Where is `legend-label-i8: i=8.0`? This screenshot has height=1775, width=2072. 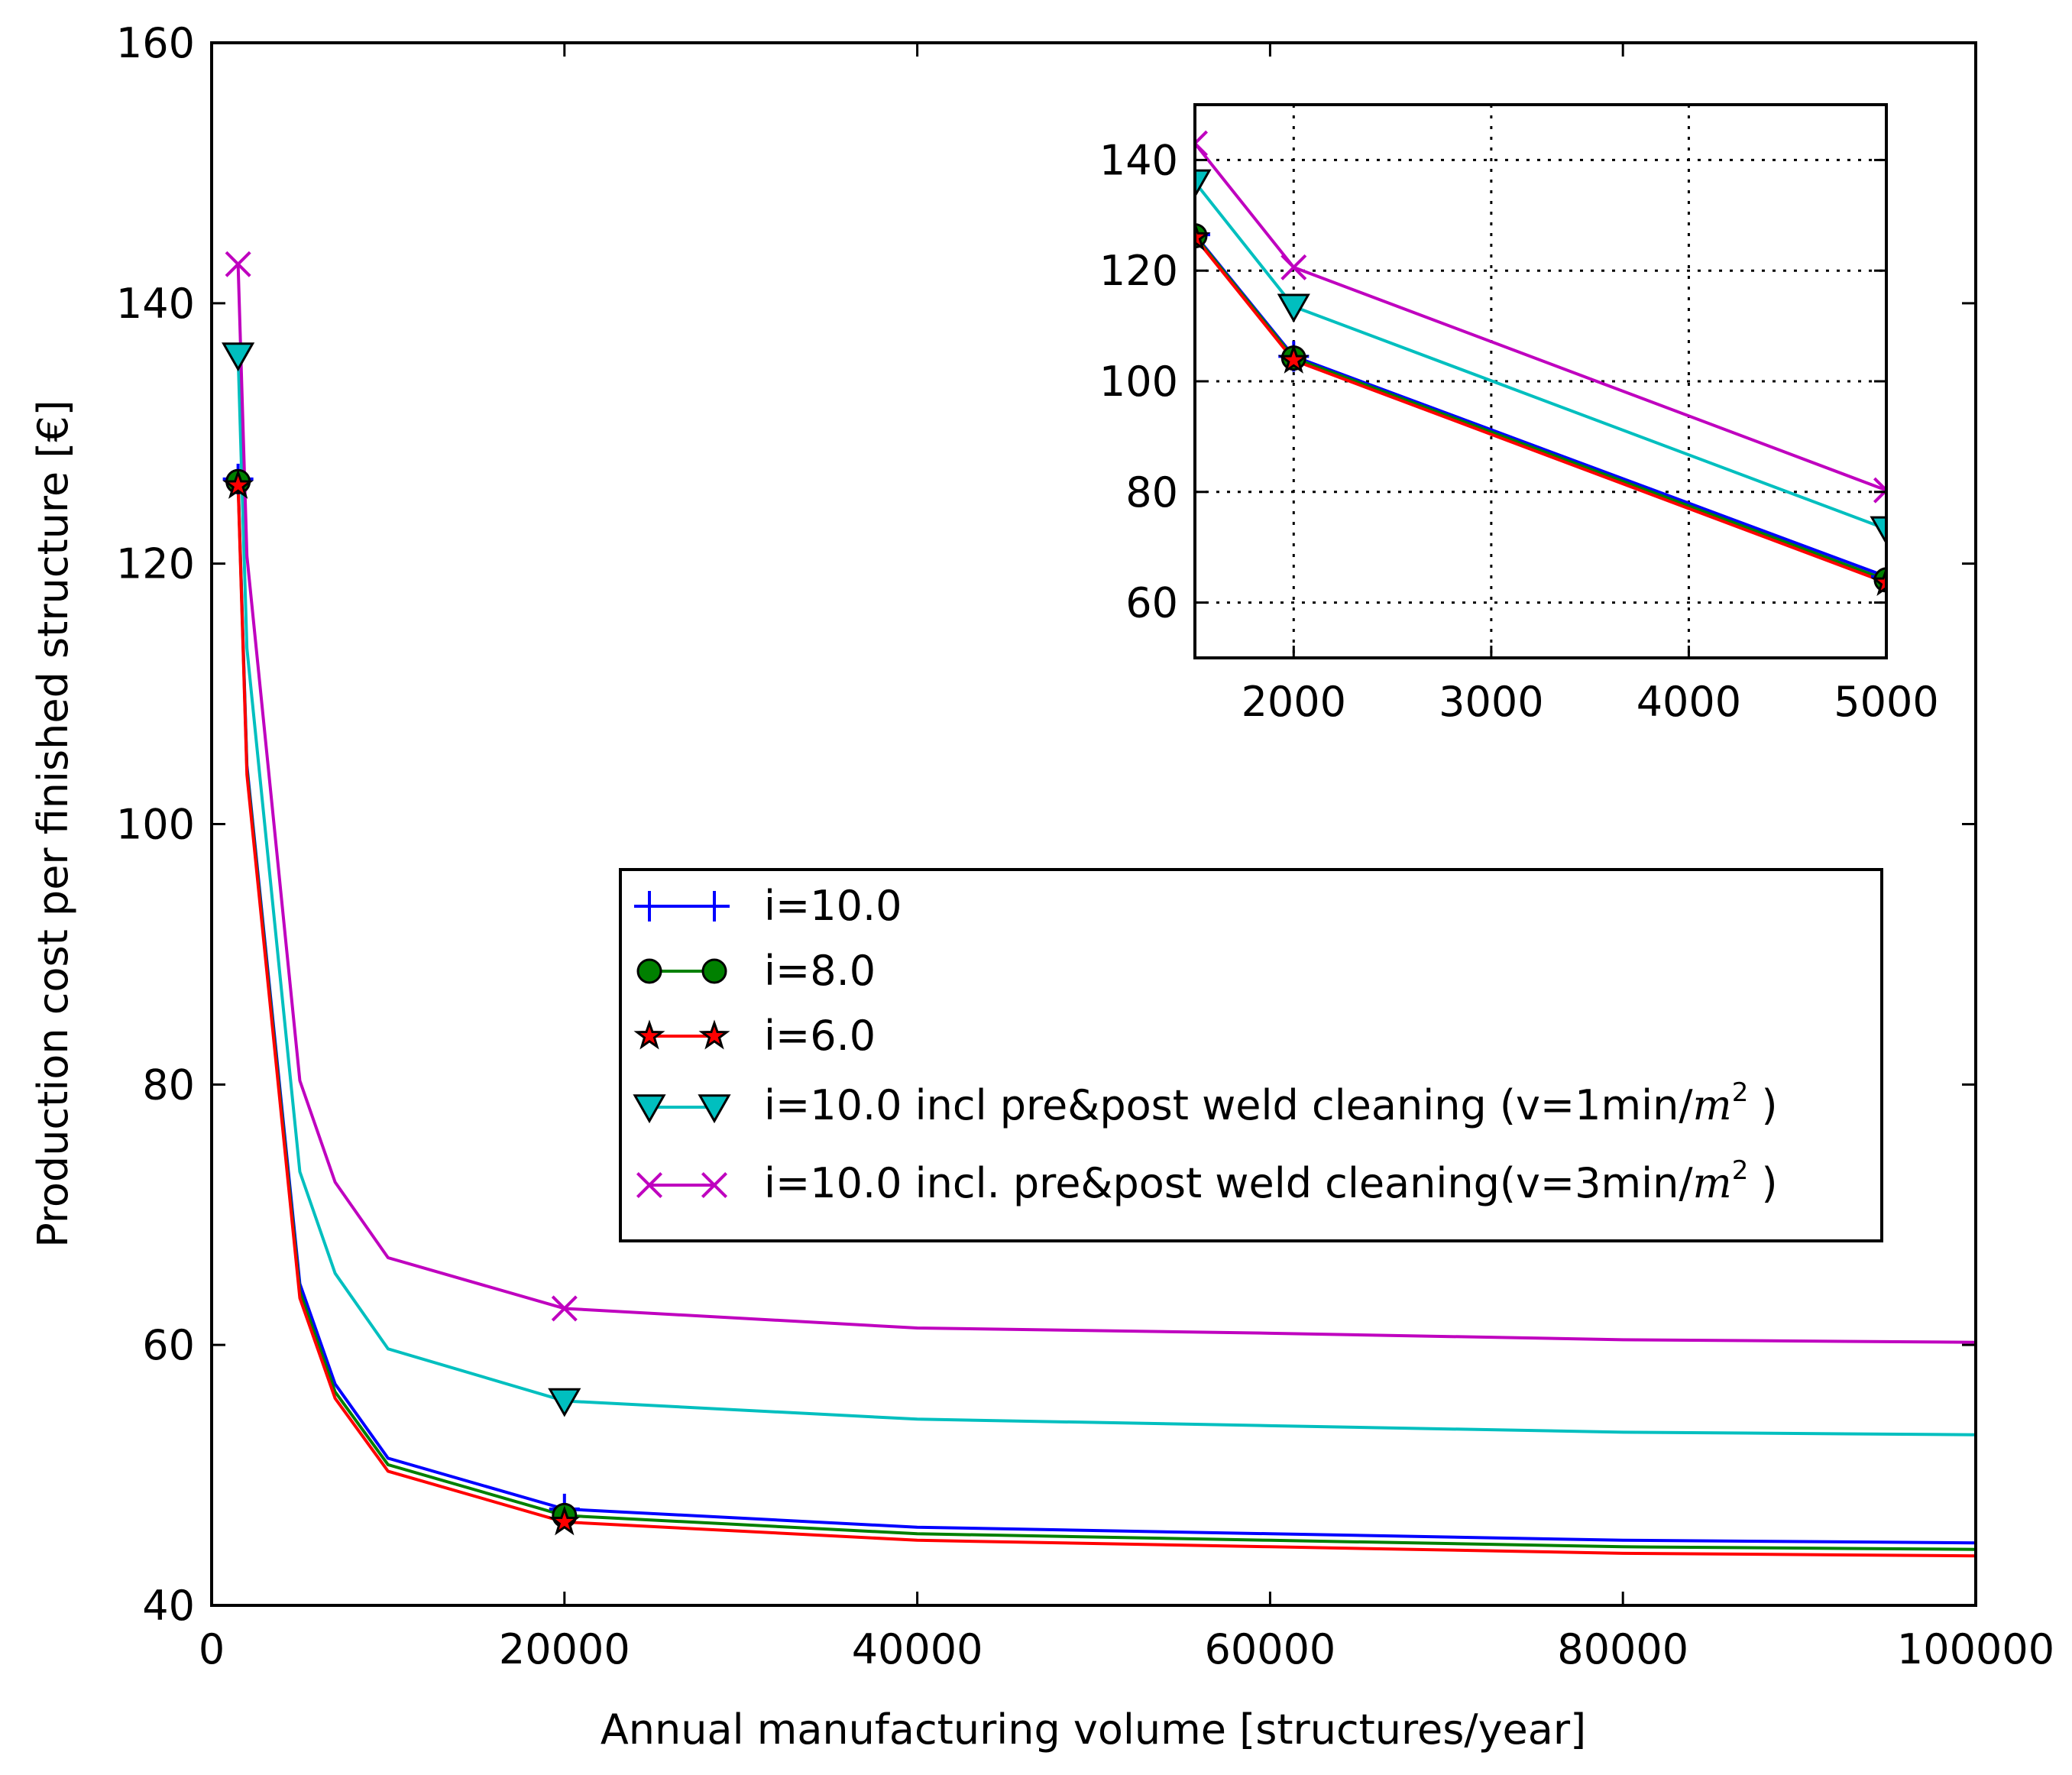 legend-label-i8: i=8.0 is located at coordinates (820, 971).